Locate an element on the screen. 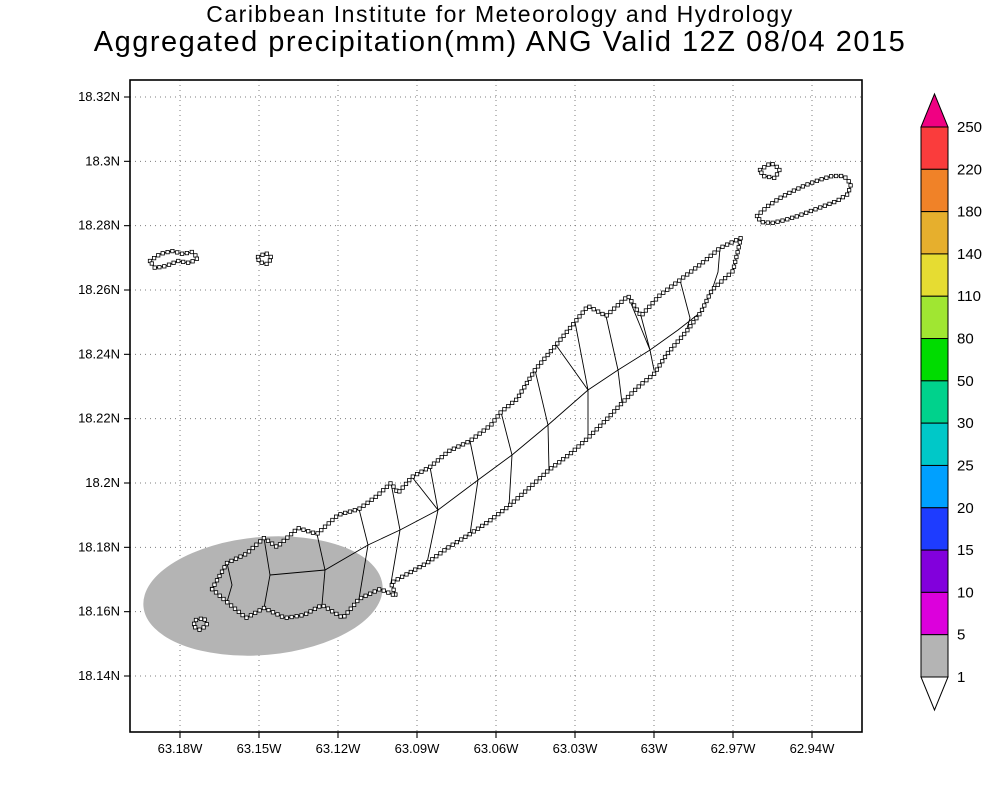 This screenshot has height=800, width=1000. x-axis-tick-label: 63.12W is located at coordinates (339, 748).